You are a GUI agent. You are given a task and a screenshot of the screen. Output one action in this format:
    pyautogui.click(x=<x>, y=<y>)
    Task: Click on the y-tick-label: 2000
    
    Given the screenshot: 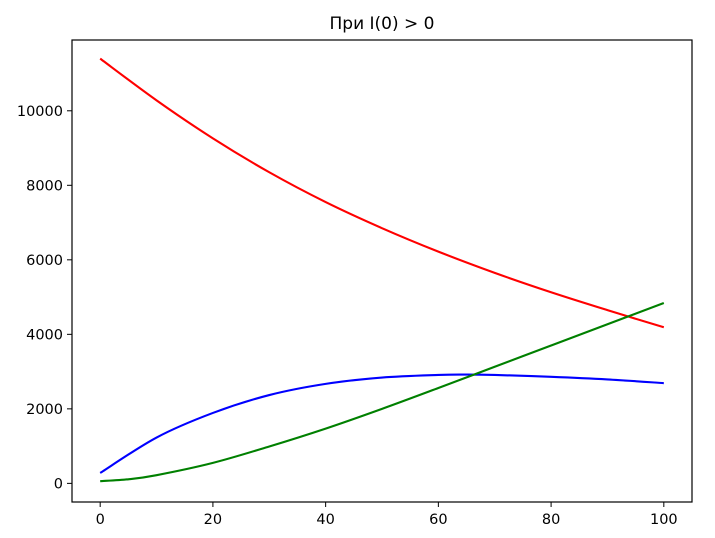 What is the action you would take?
    pyautogui.click(x=44, y=410)
    